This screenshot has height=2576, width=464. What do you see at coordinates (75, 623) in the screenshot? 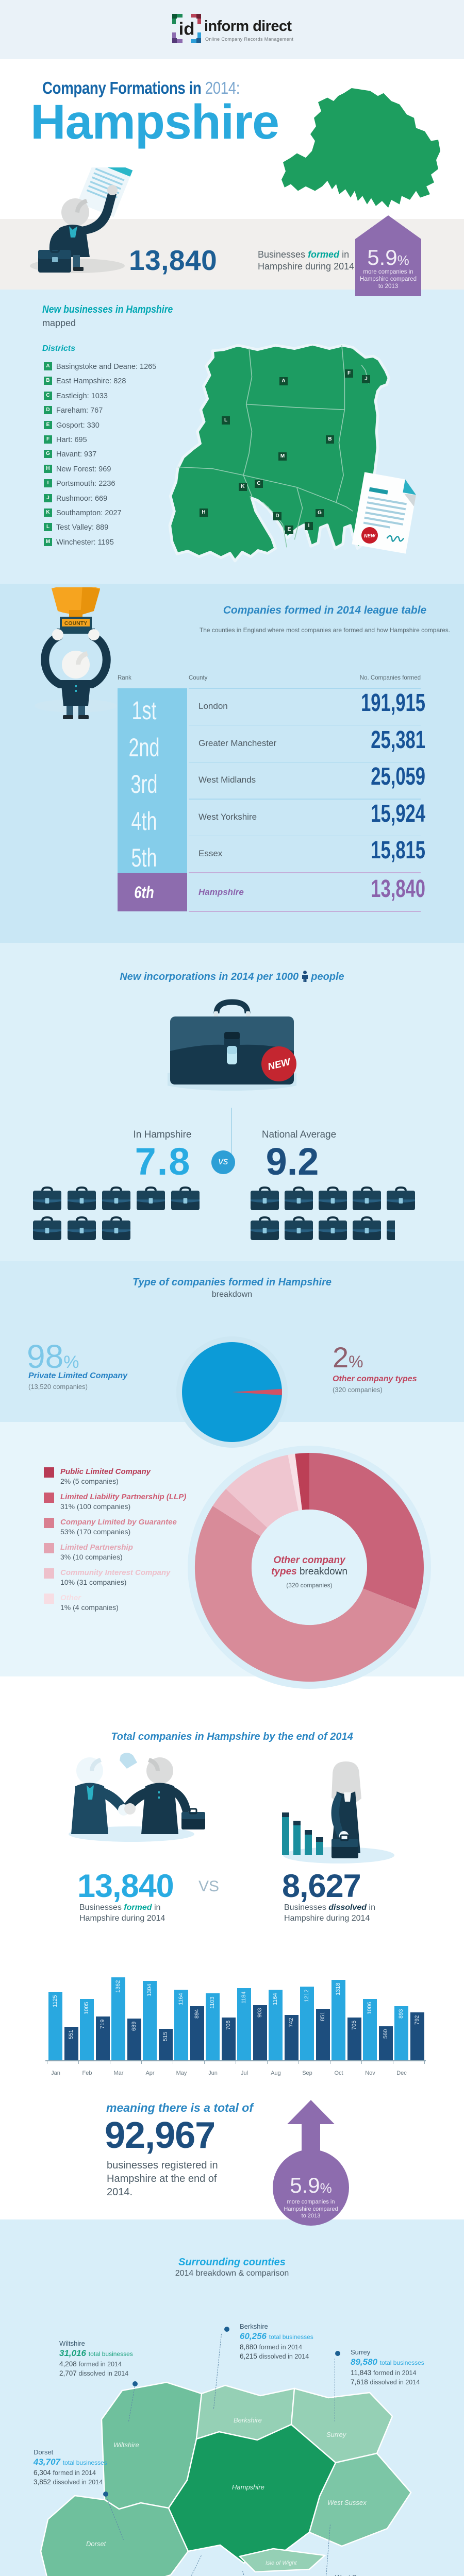
I see `svg-text: COUNTY` at bounding box center [75, 623].